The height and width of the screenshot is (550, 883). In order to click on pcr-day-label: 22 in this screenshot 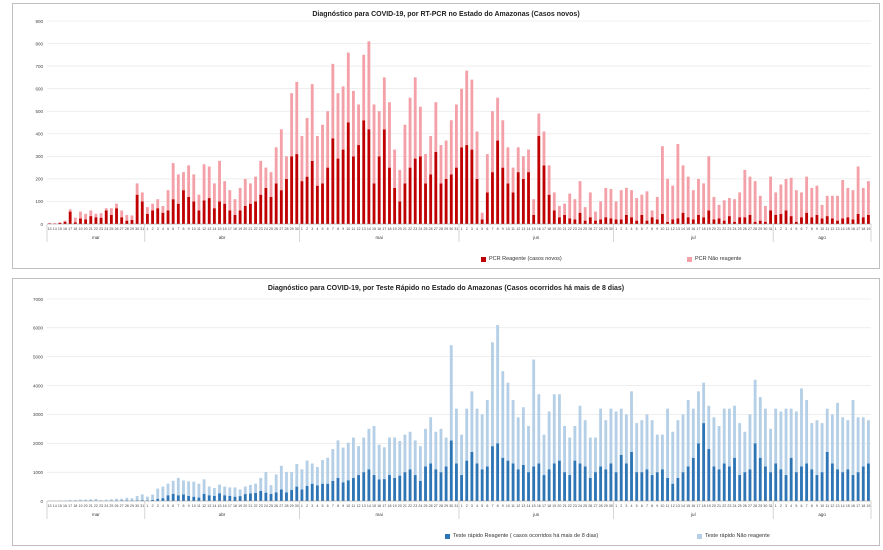, I will do `click(570, 229)`.